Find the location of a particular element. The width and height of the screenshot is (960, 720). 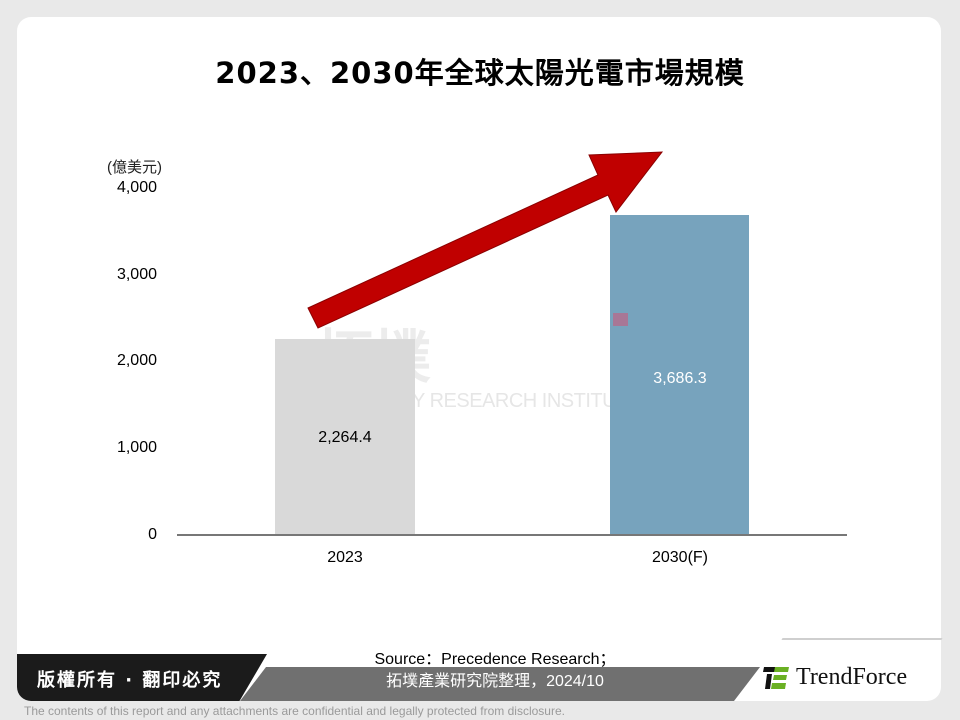

x-tick: 2023 is located at coordinates (345, 557).